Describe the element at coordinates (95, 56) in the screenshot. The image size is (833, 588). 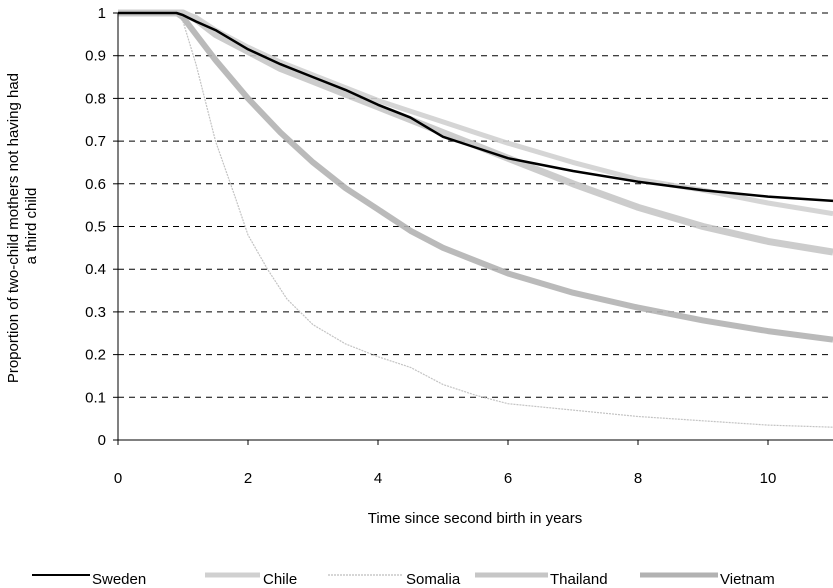
I see `y-tick-label: 0.9` at that location.